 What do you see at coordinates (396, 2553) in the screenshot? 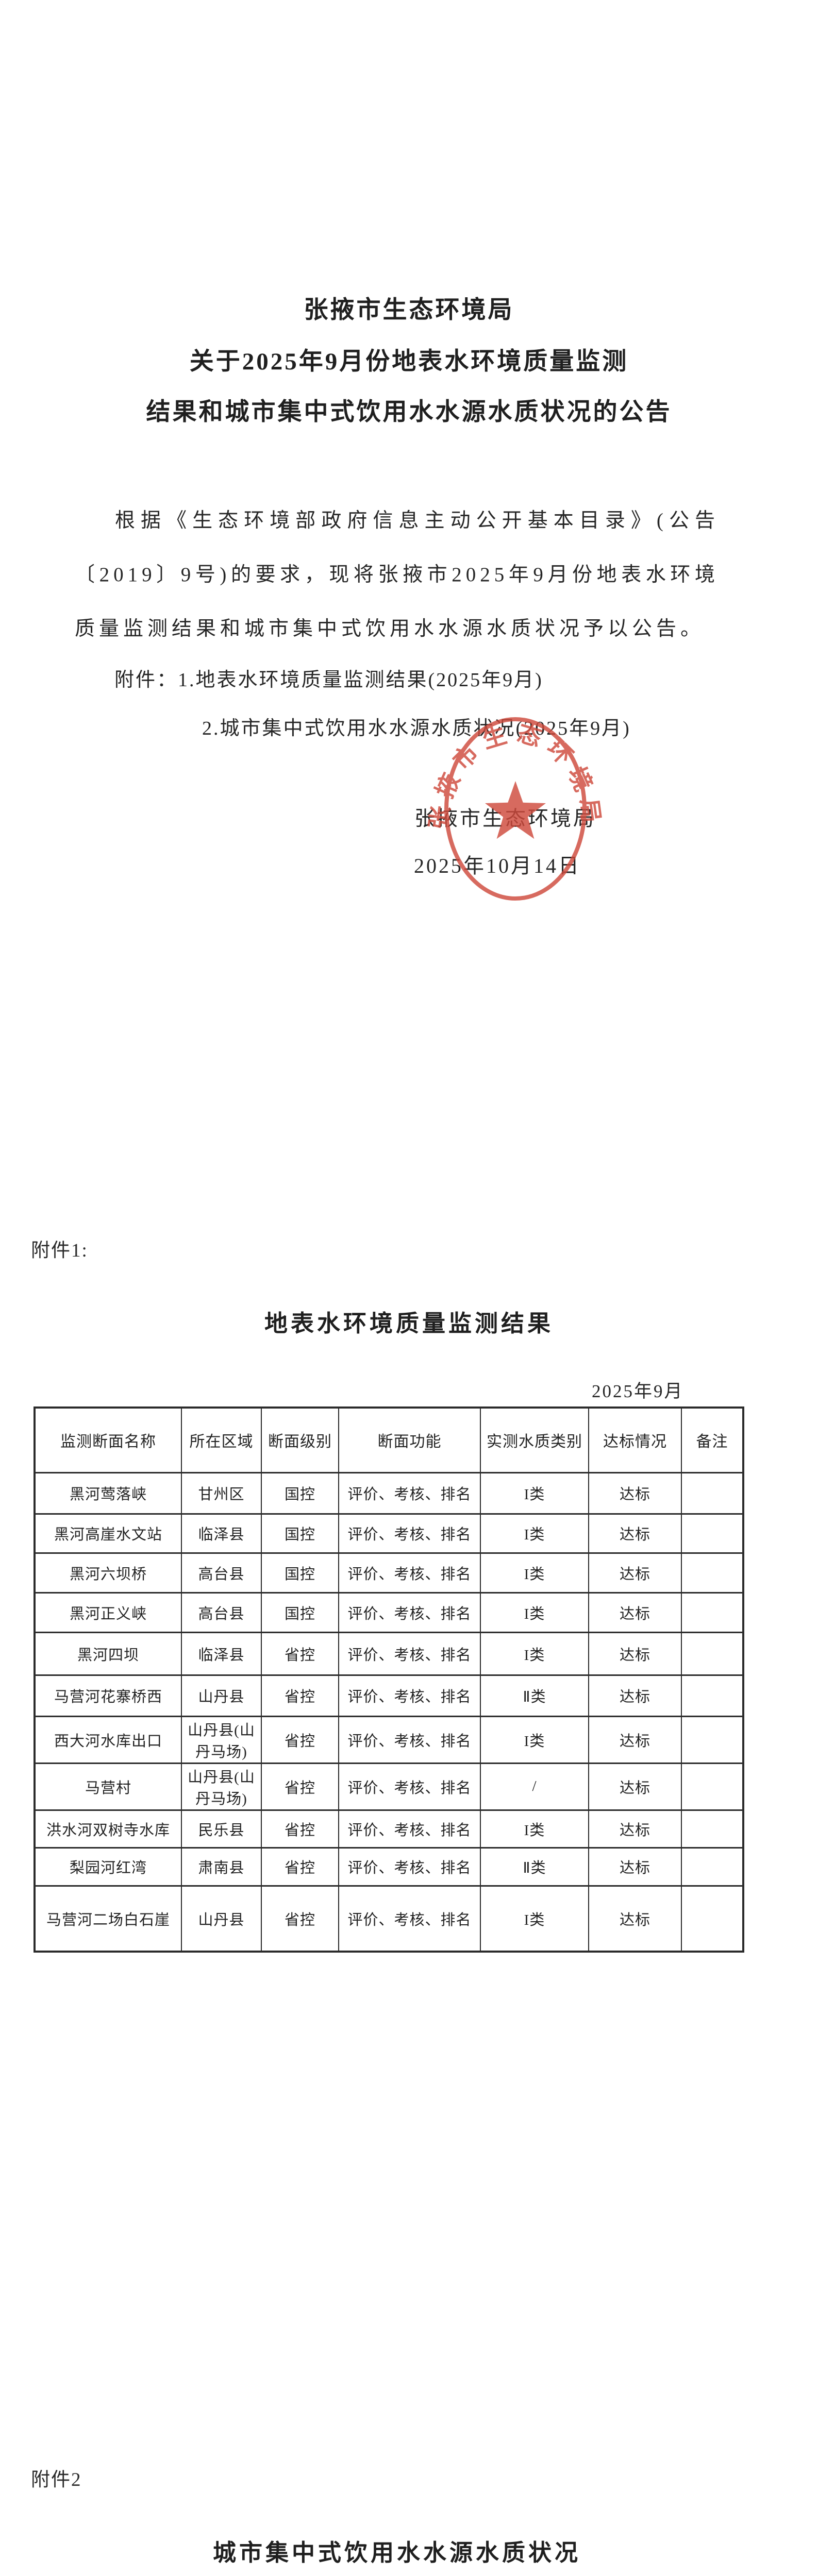
I see `attachment2-title: 城市集中式饮用水水源水质状况` at bounding box center [396, 2553].